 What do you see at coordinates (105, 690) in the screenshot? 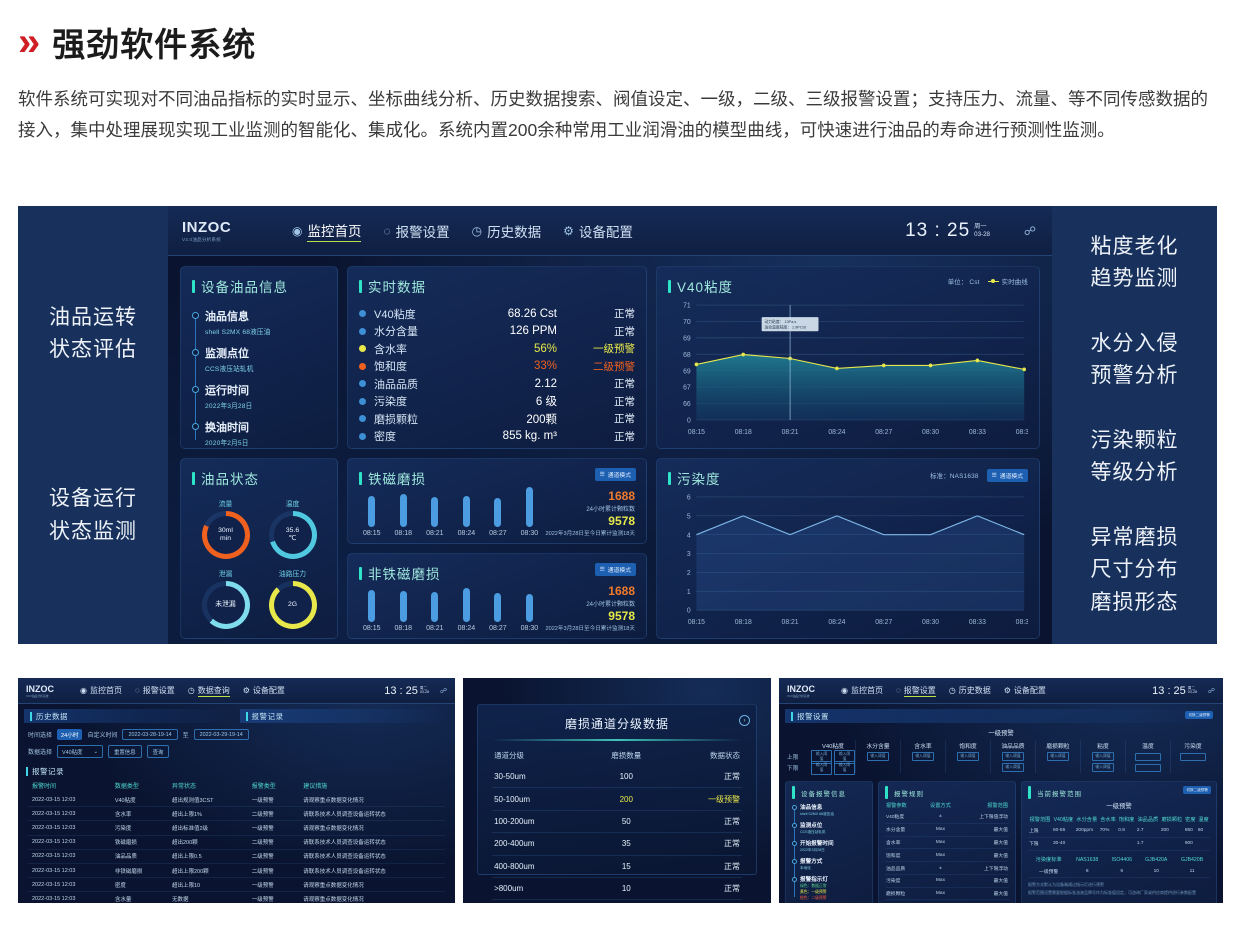
I see `nav-label: 监控首页` at bounding box center [105, 690].